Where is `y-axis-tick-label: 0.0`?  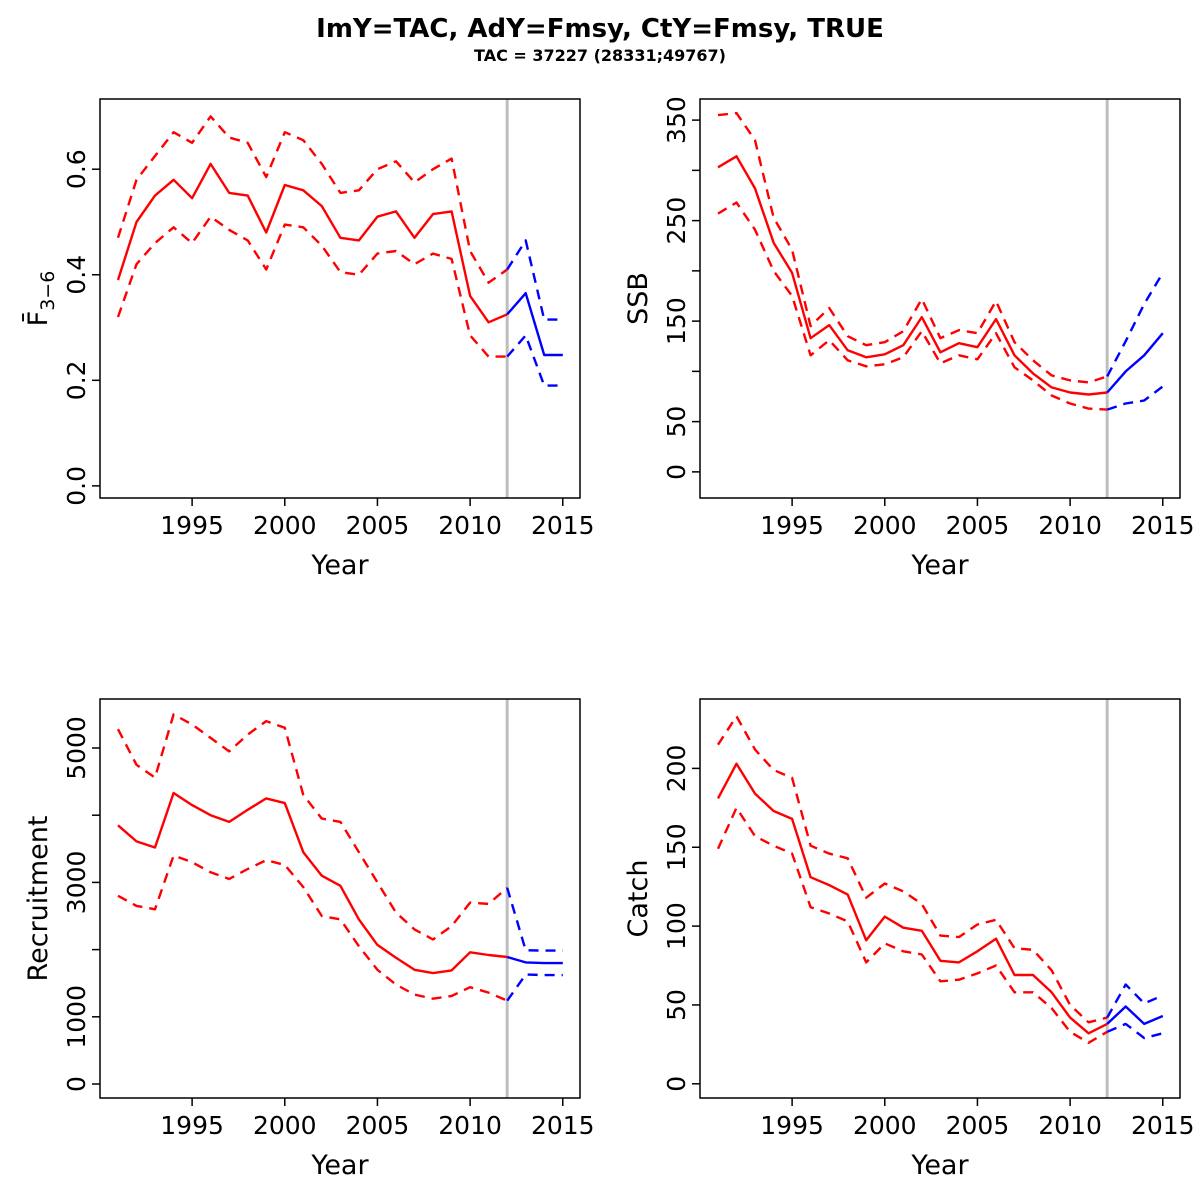
y-axis-tick-label: 0.0 is located at coordinates (76, 486).